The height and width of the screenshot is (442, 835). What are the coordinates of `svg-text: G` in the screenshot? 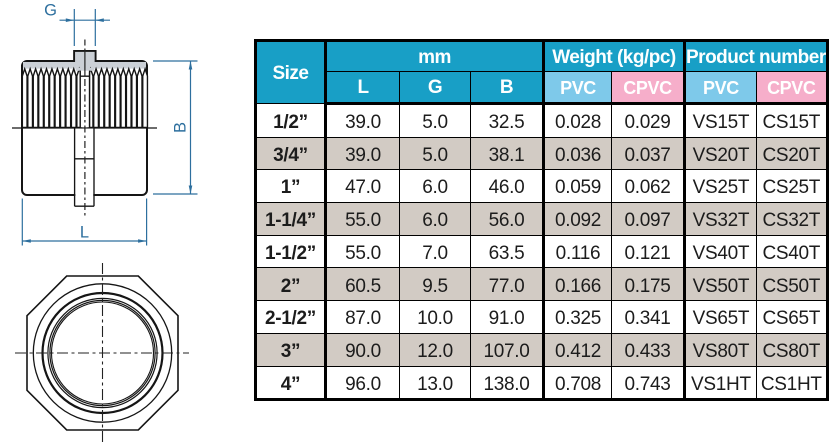 It's located at (50, 11).